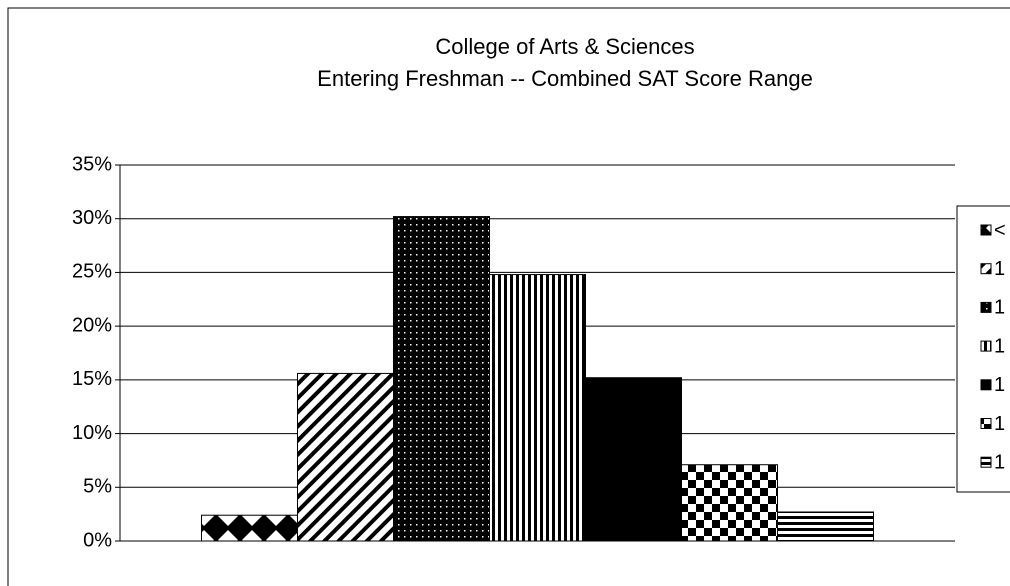 The width and height of the screenshot is (1010, 586). What do you see at coordinates (1000, 230) in the screenshot?
I see `legend-label: <` at bounding box center [1000, 230].